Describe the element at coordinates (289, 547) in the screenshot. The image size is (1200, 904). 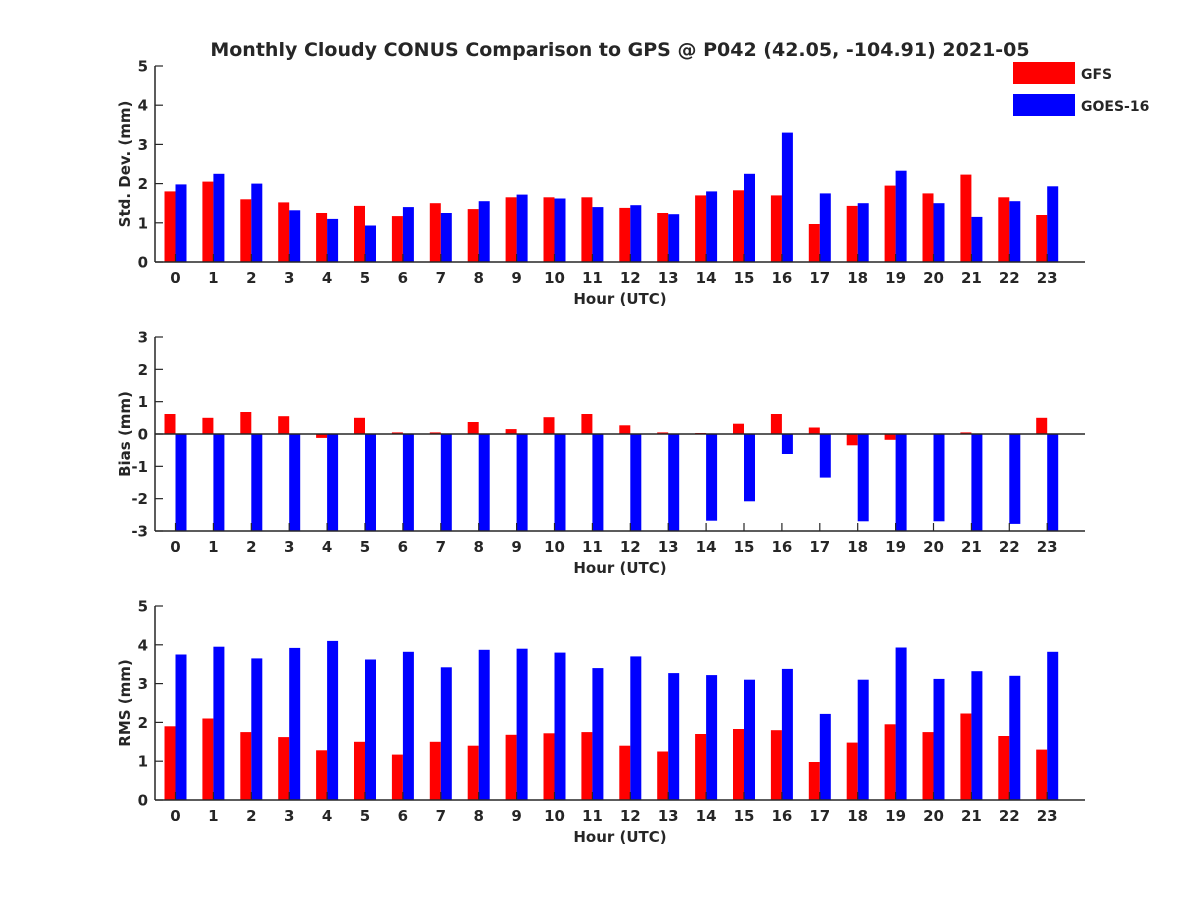
I see `x-tick-label: 3` at that location.